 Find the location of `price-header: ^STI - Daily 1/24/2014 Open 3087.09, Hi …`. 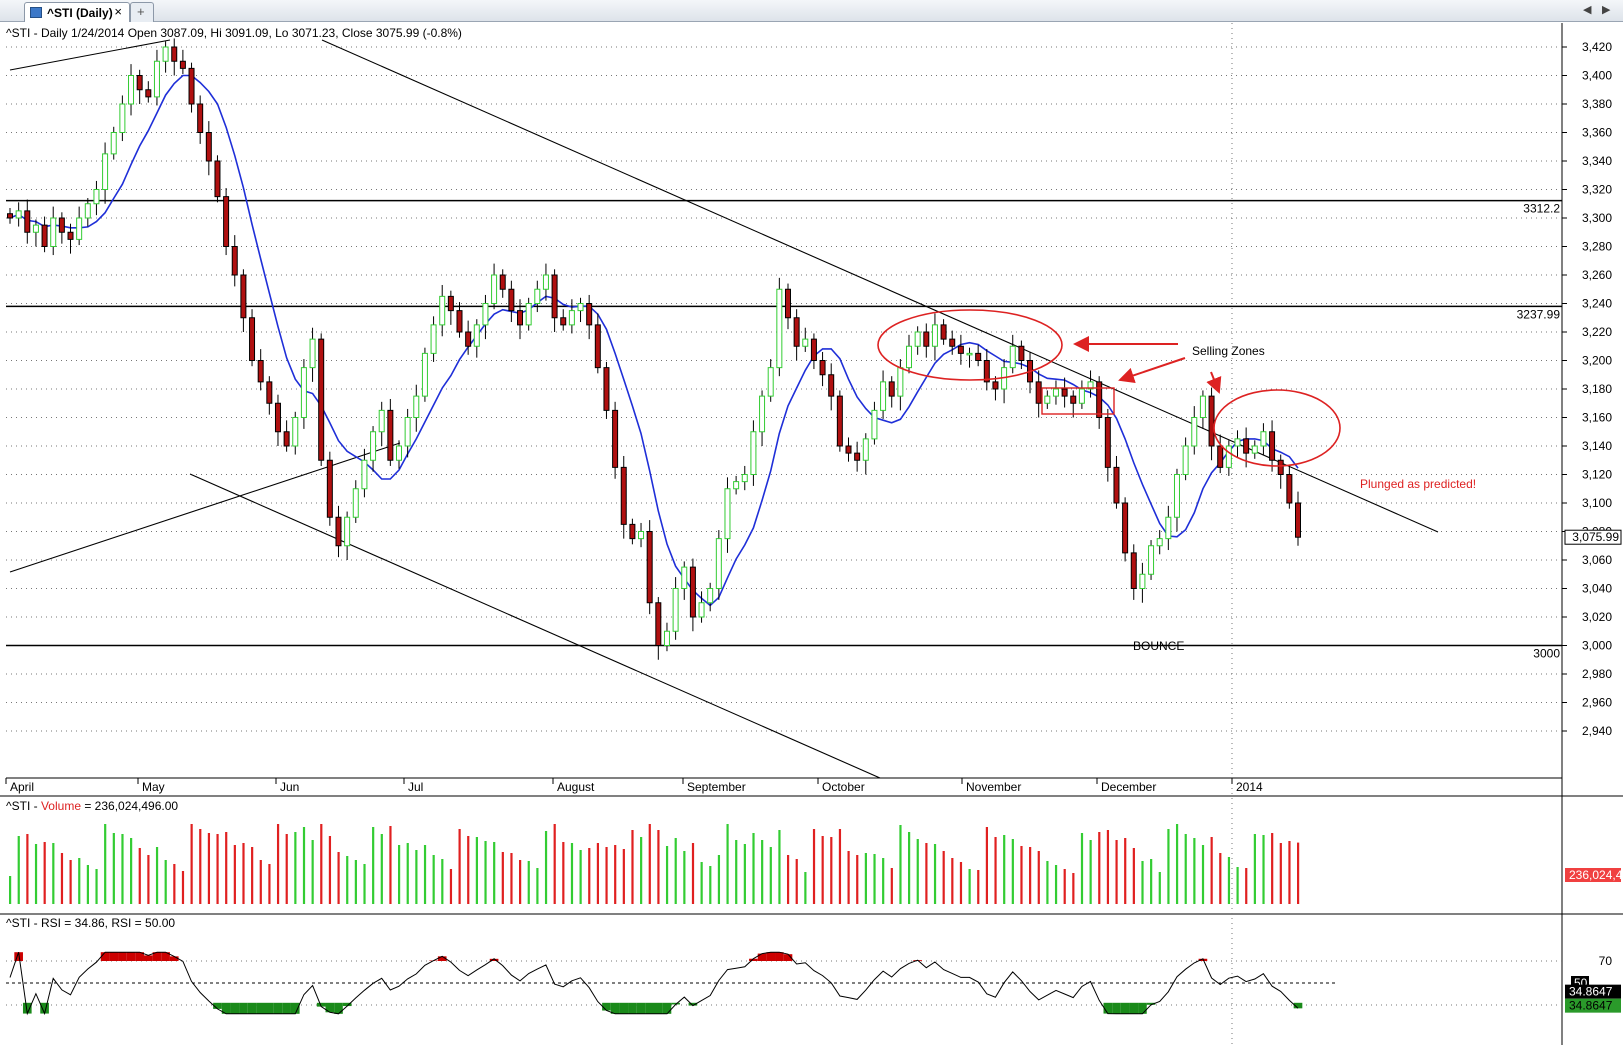

price-header: ^STI - Daily 1/24/2014 Open 3087.09, Hi … is located at coordinates (234, 33).